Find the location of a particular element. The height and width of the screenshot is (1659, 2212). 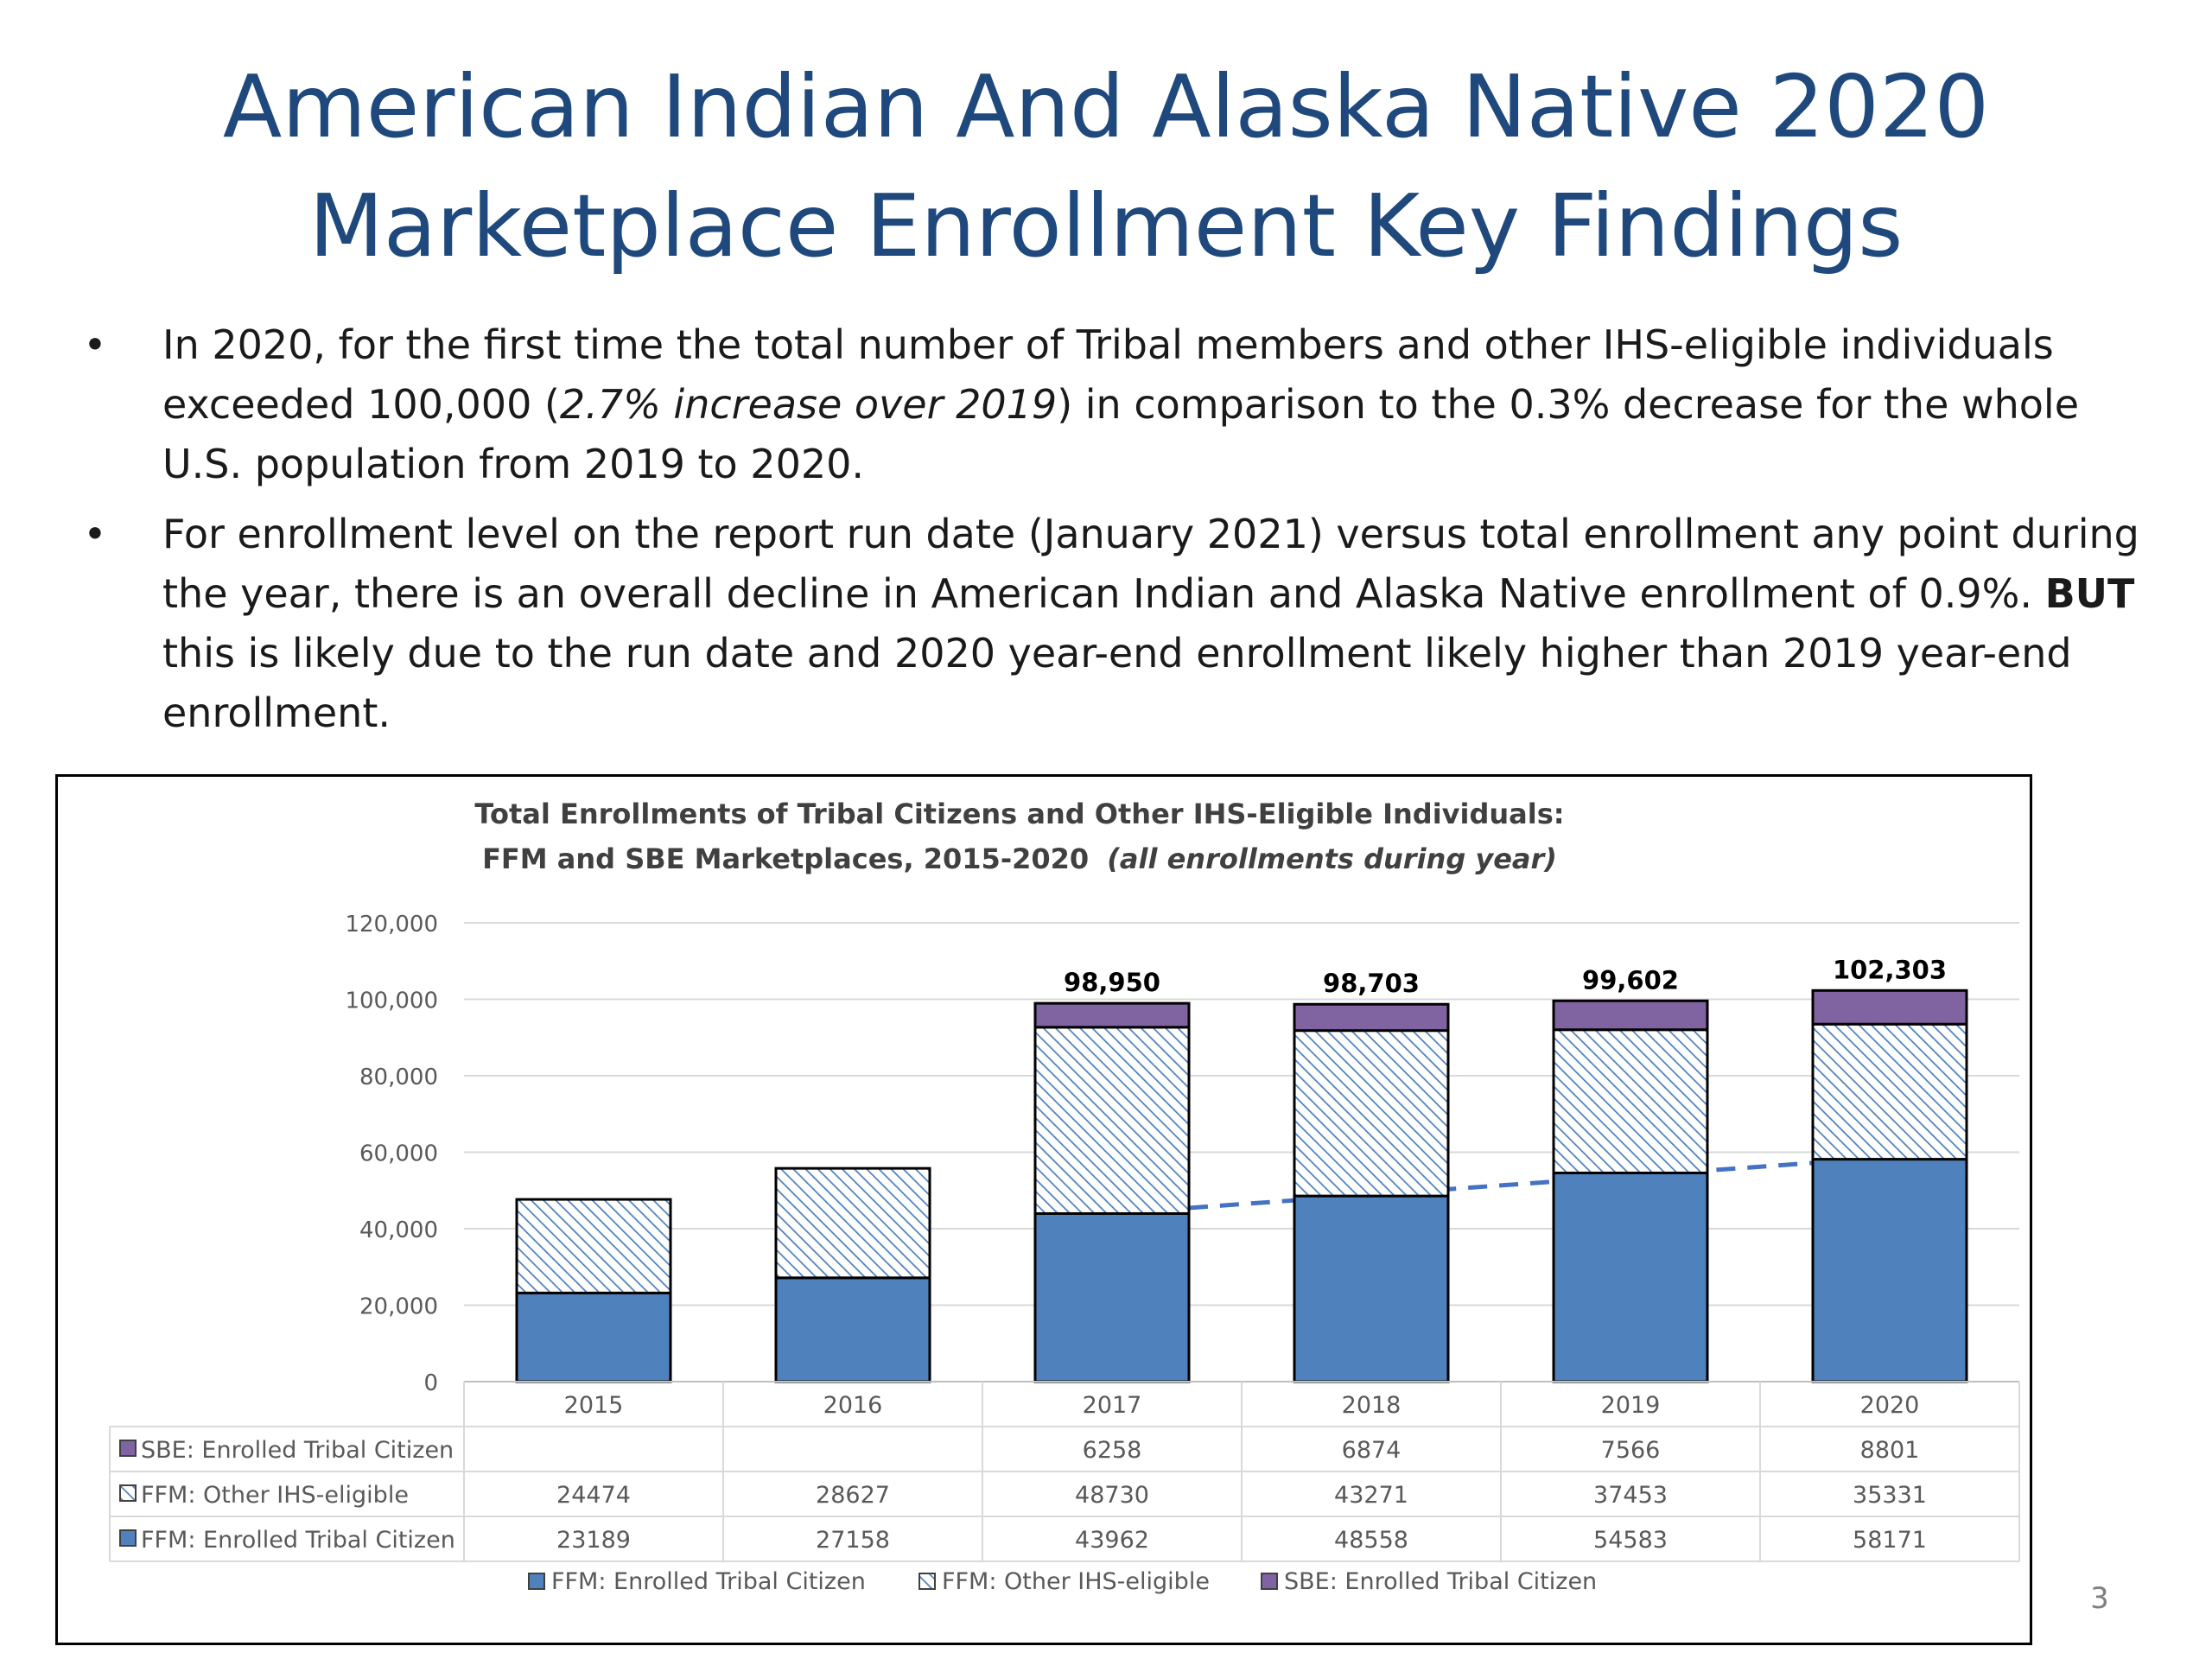

bar-segment-2015-ffm-other is located at coordinates (593, 1246).